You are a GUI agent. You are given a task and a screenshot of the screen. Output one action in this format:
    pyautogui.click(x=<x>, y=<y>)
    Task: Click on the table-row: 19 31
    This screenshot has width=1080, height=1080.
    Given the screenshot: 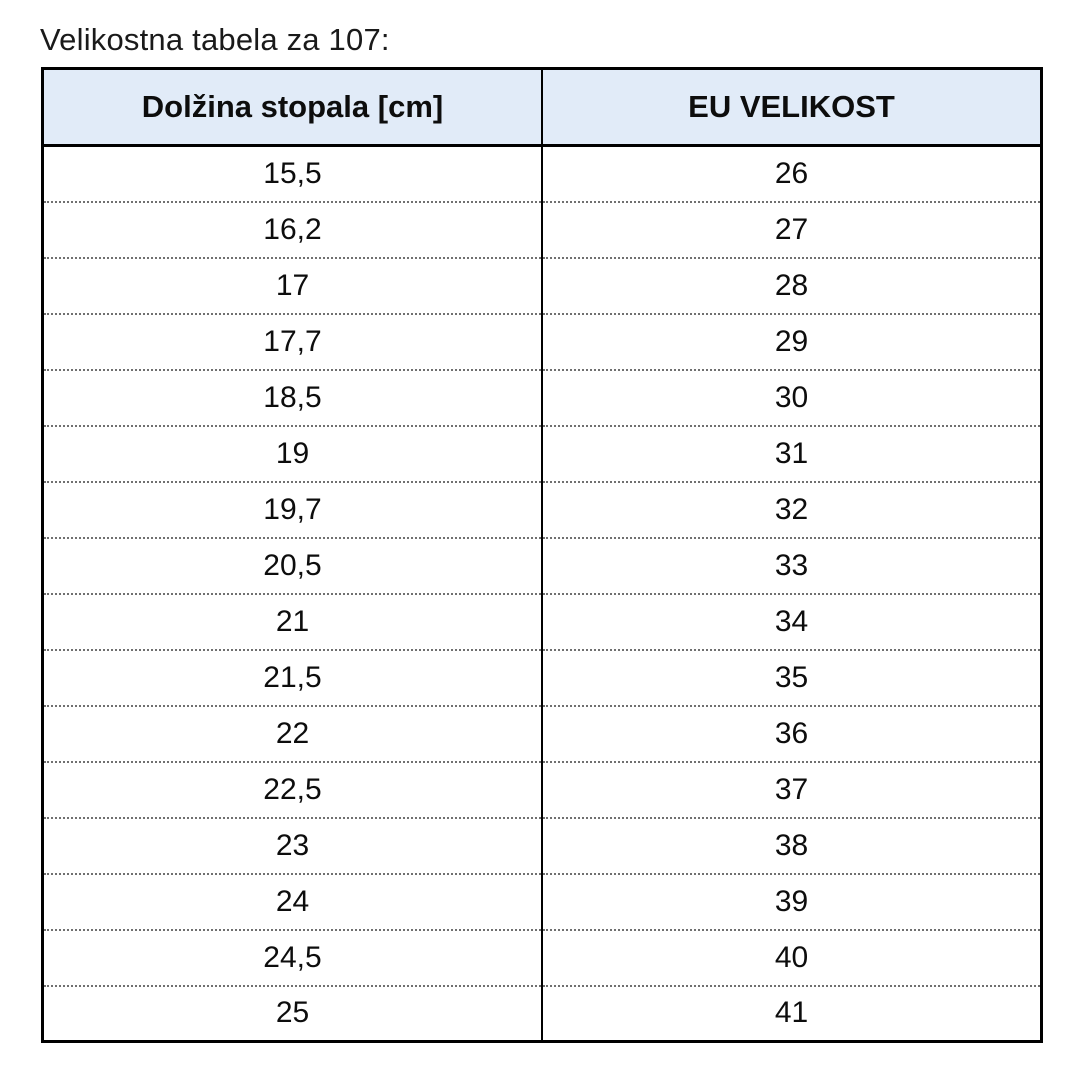 What is the action you would take?
    pyautogui.click(x=542, y=453)
    